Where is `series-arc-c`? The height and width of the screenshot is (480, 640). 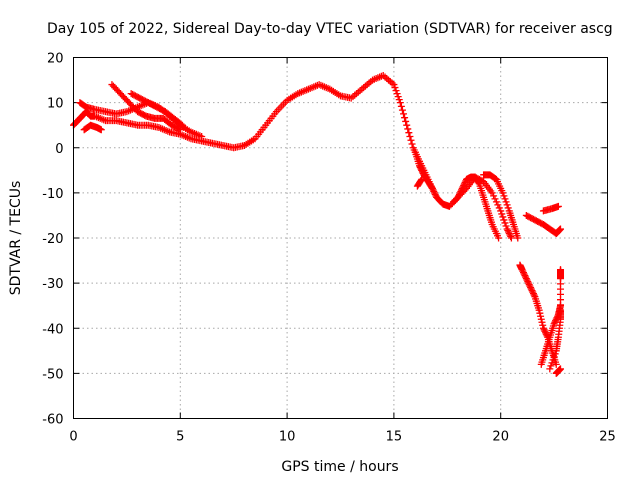 series-arc-c is located at coordinates (156, 109).